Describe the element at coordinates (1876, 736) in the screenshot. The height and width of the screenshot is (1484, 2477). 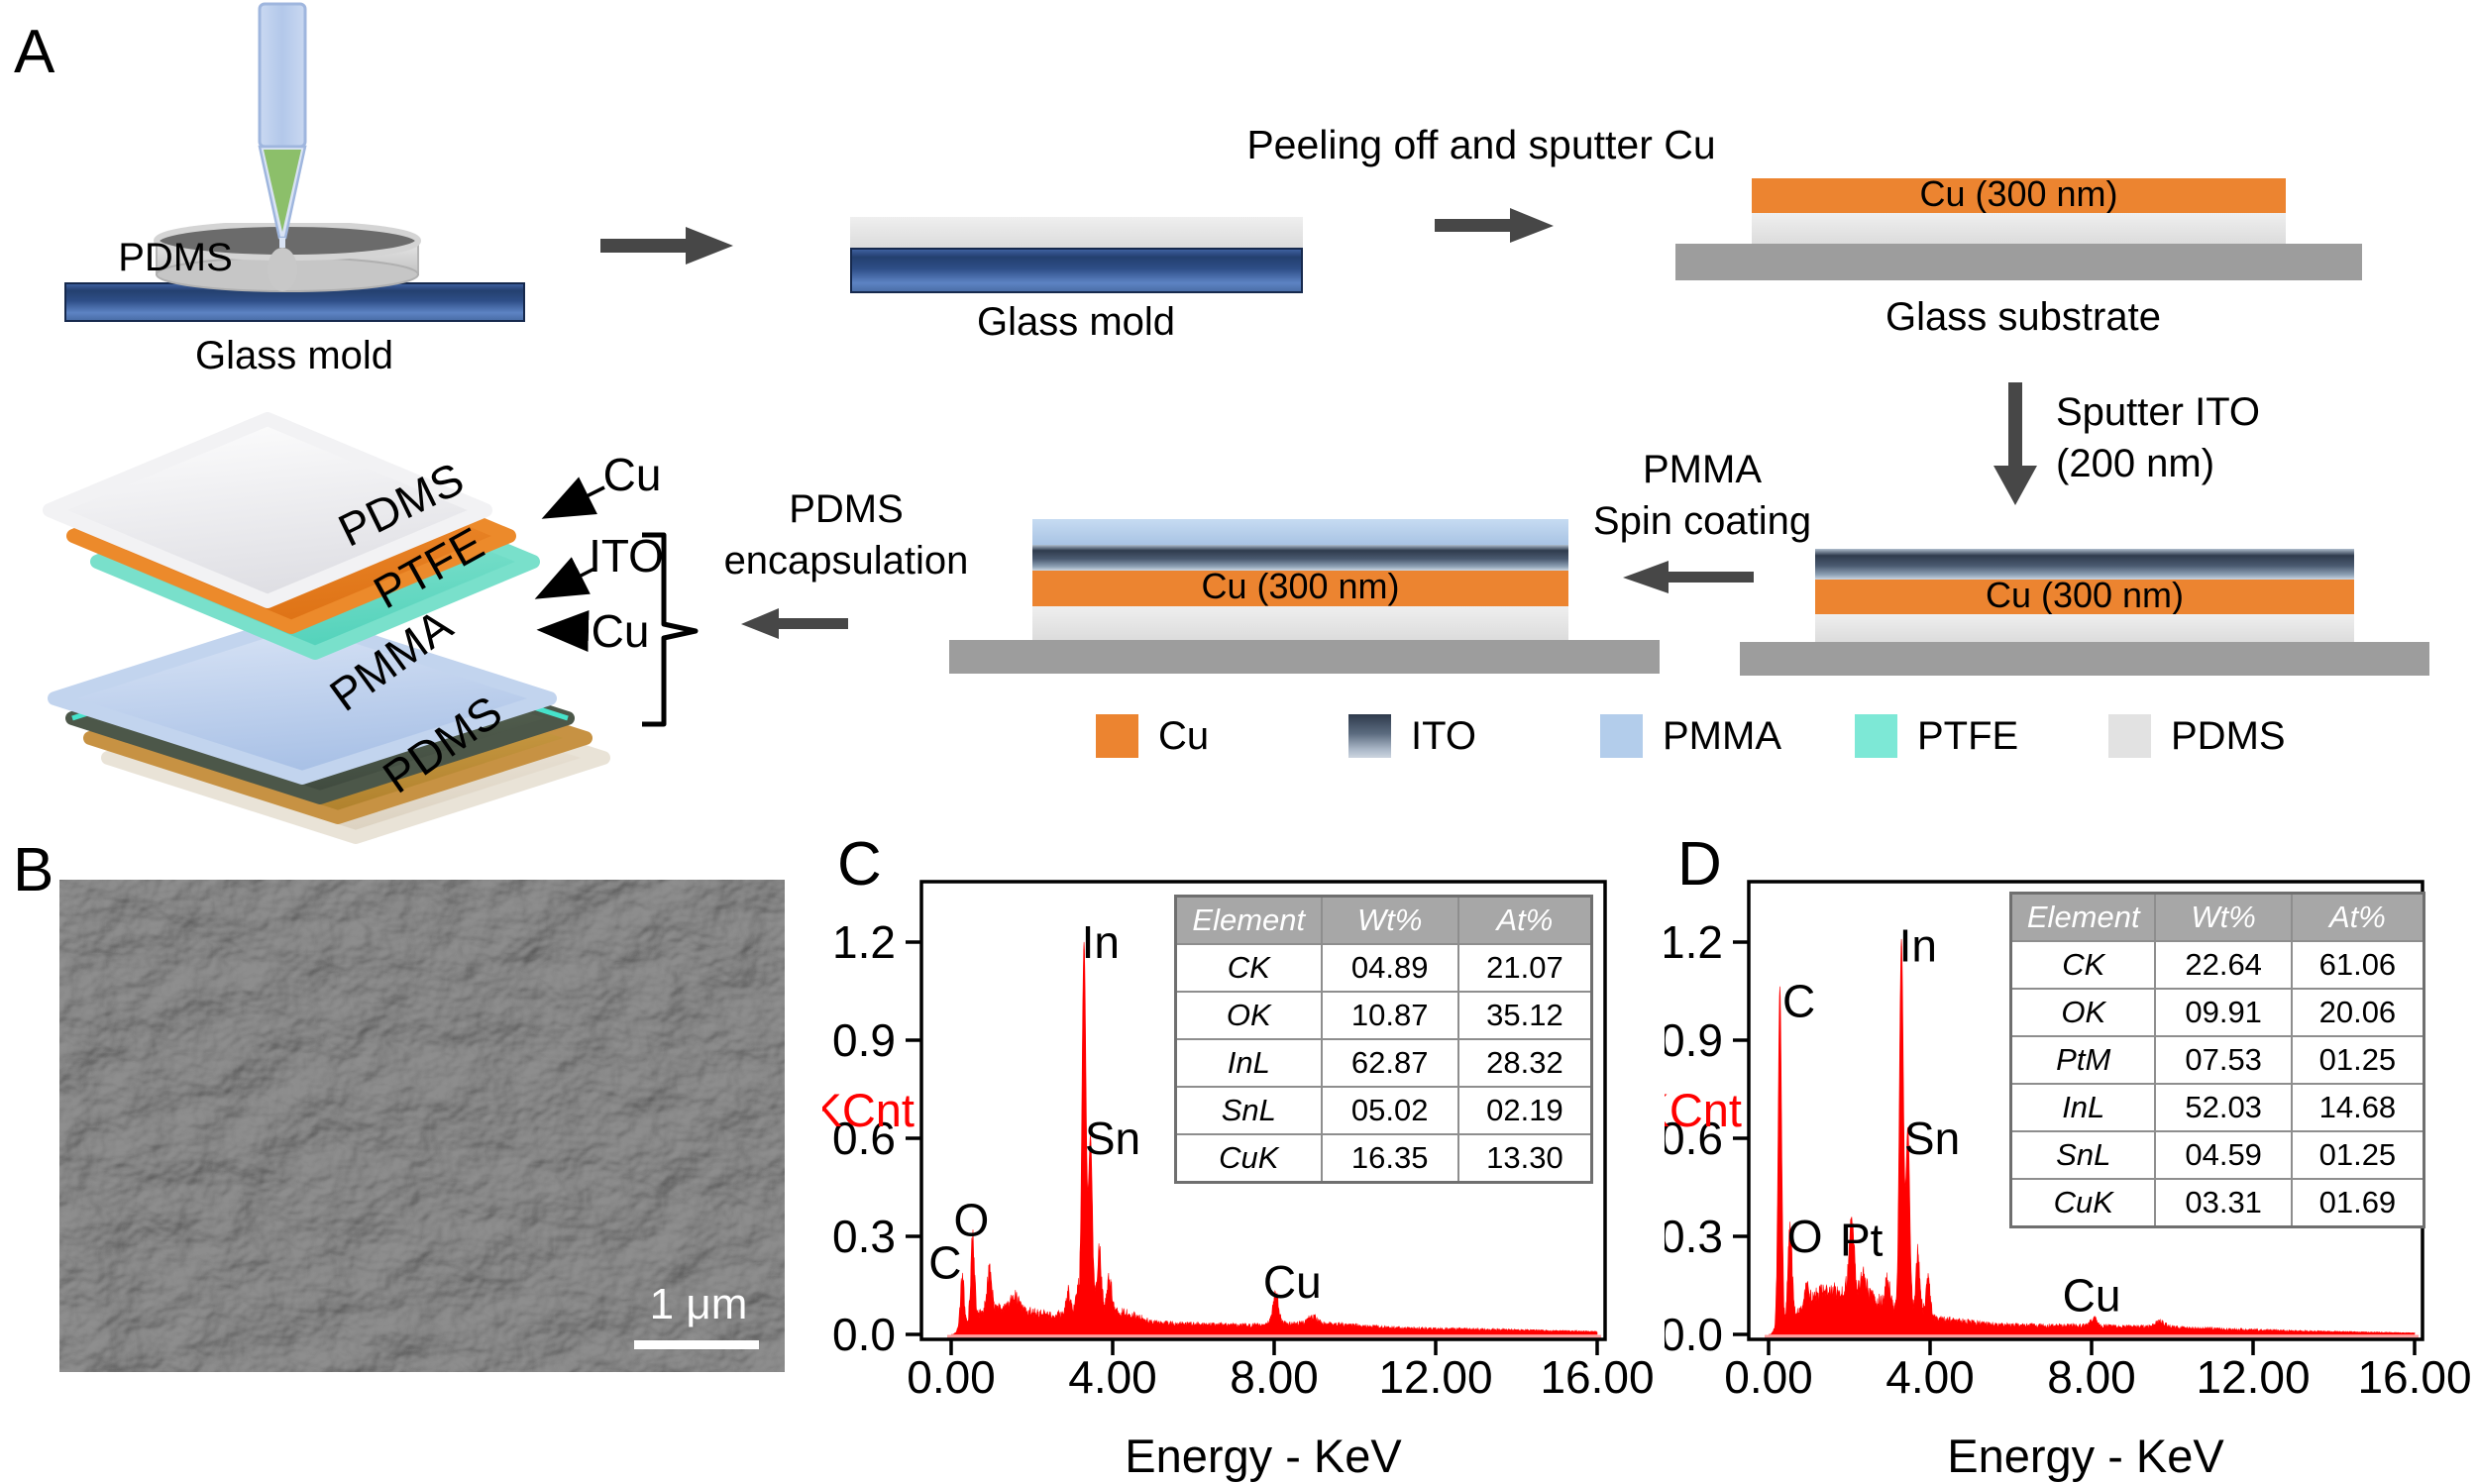
I see `legend-swatch-ptfe` at that location.